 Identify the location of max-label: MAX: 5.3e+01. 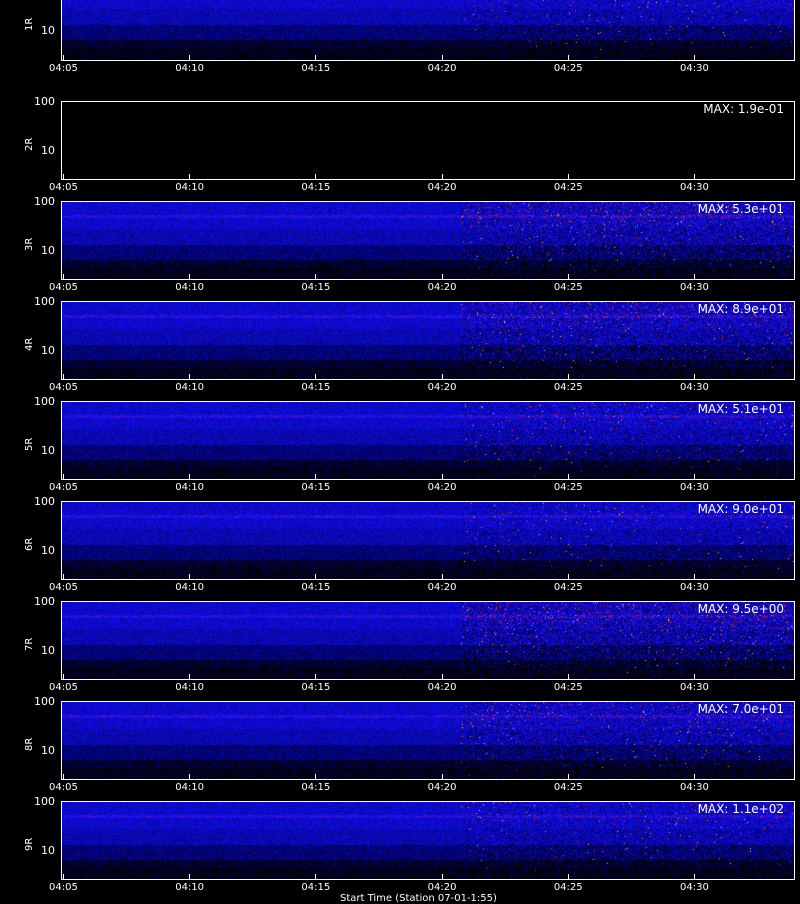
(740, 209).